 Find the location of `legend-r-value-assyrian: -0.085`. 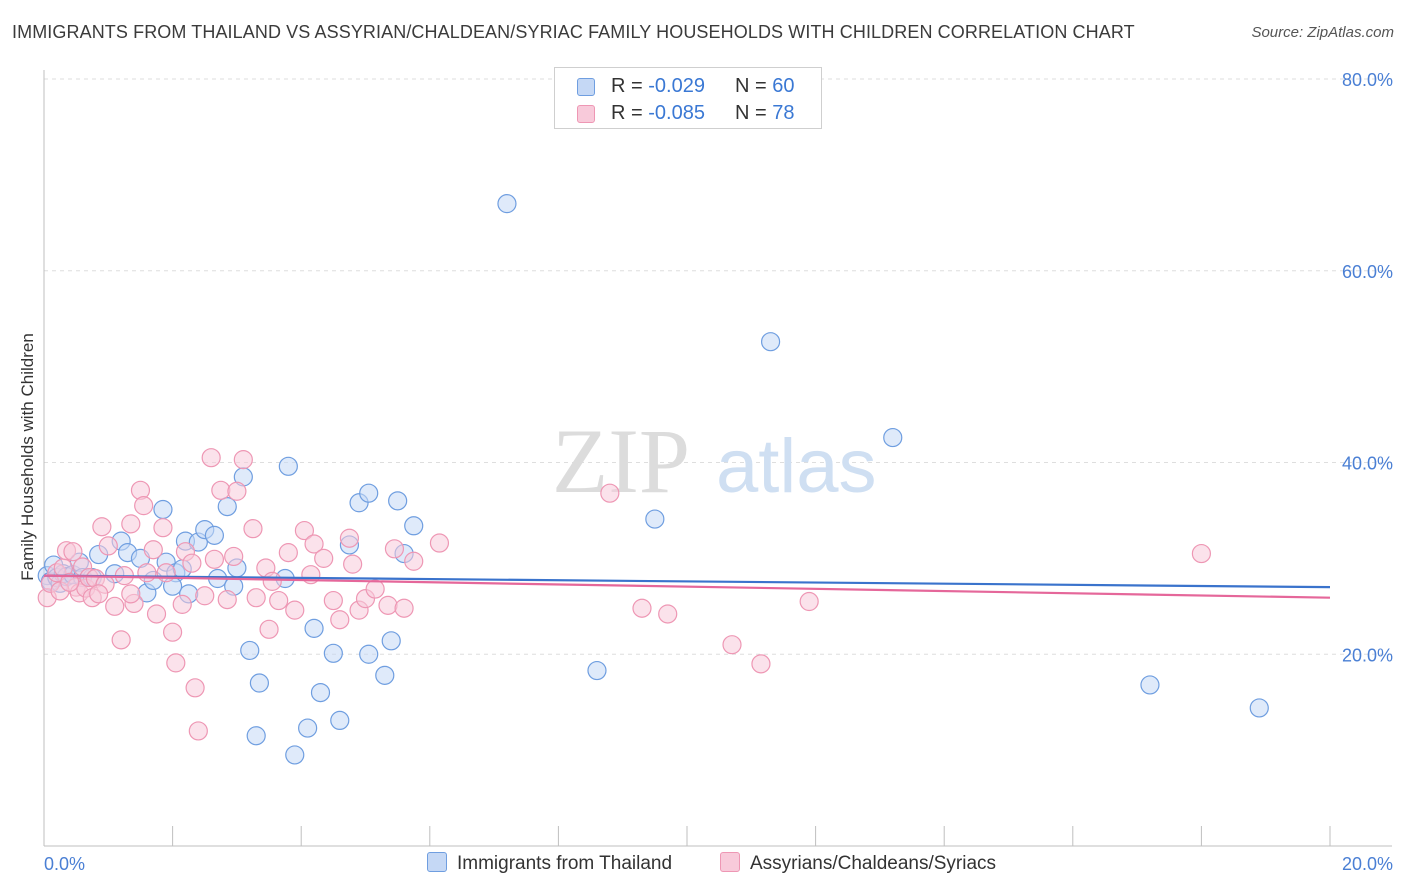

legend-r-value-assyrian: -0.085 is located at coordinates (676, 113).